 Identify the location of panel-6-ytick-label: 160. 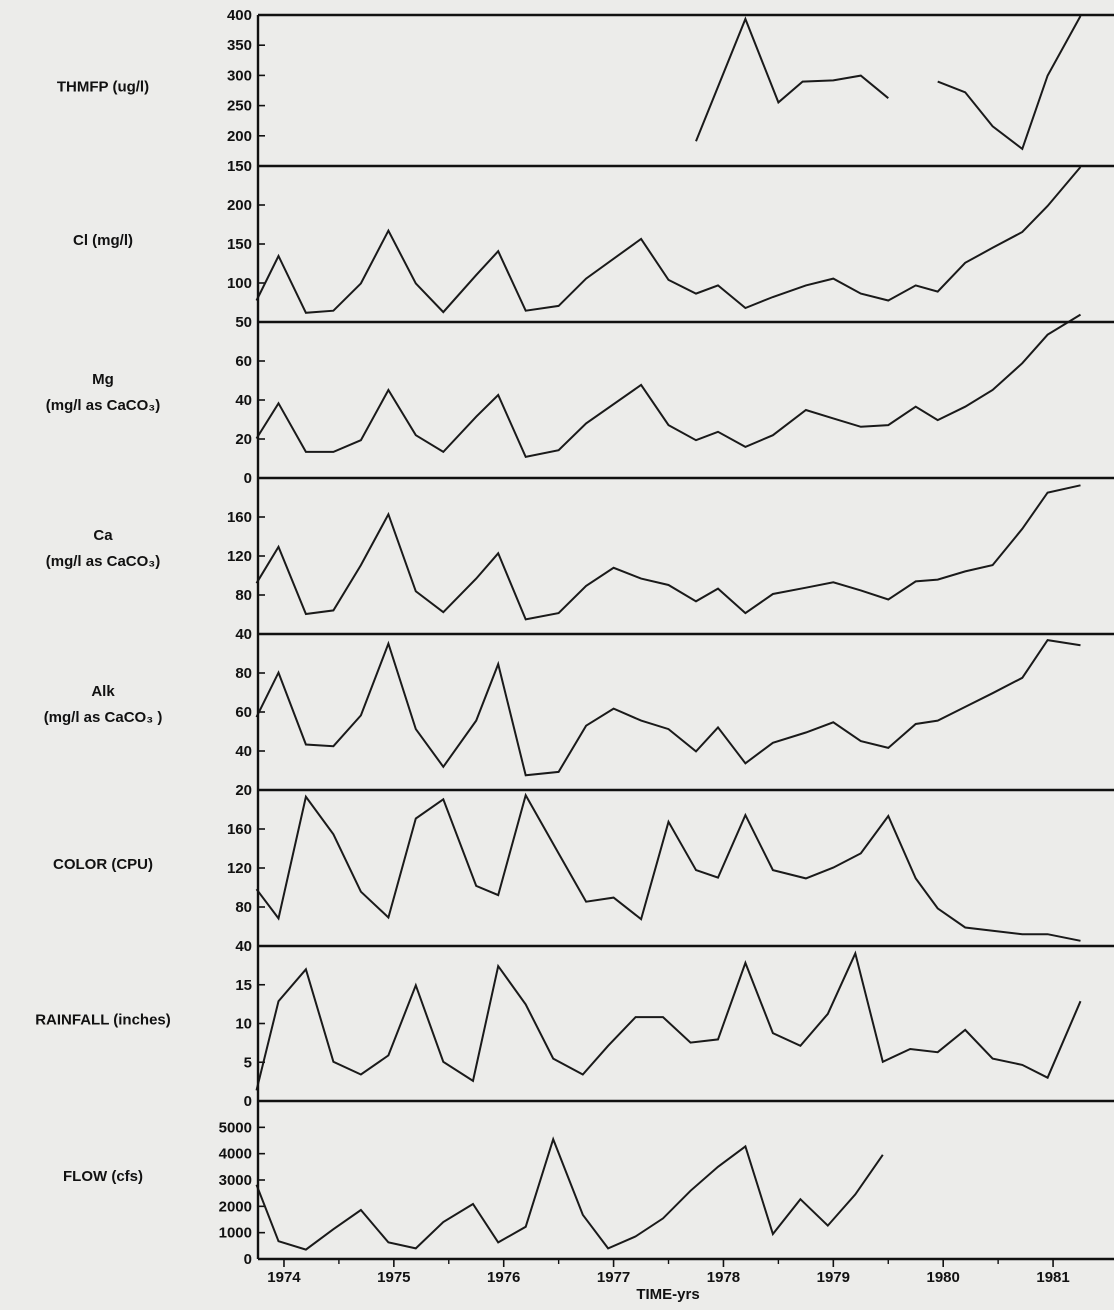
(239, 829).